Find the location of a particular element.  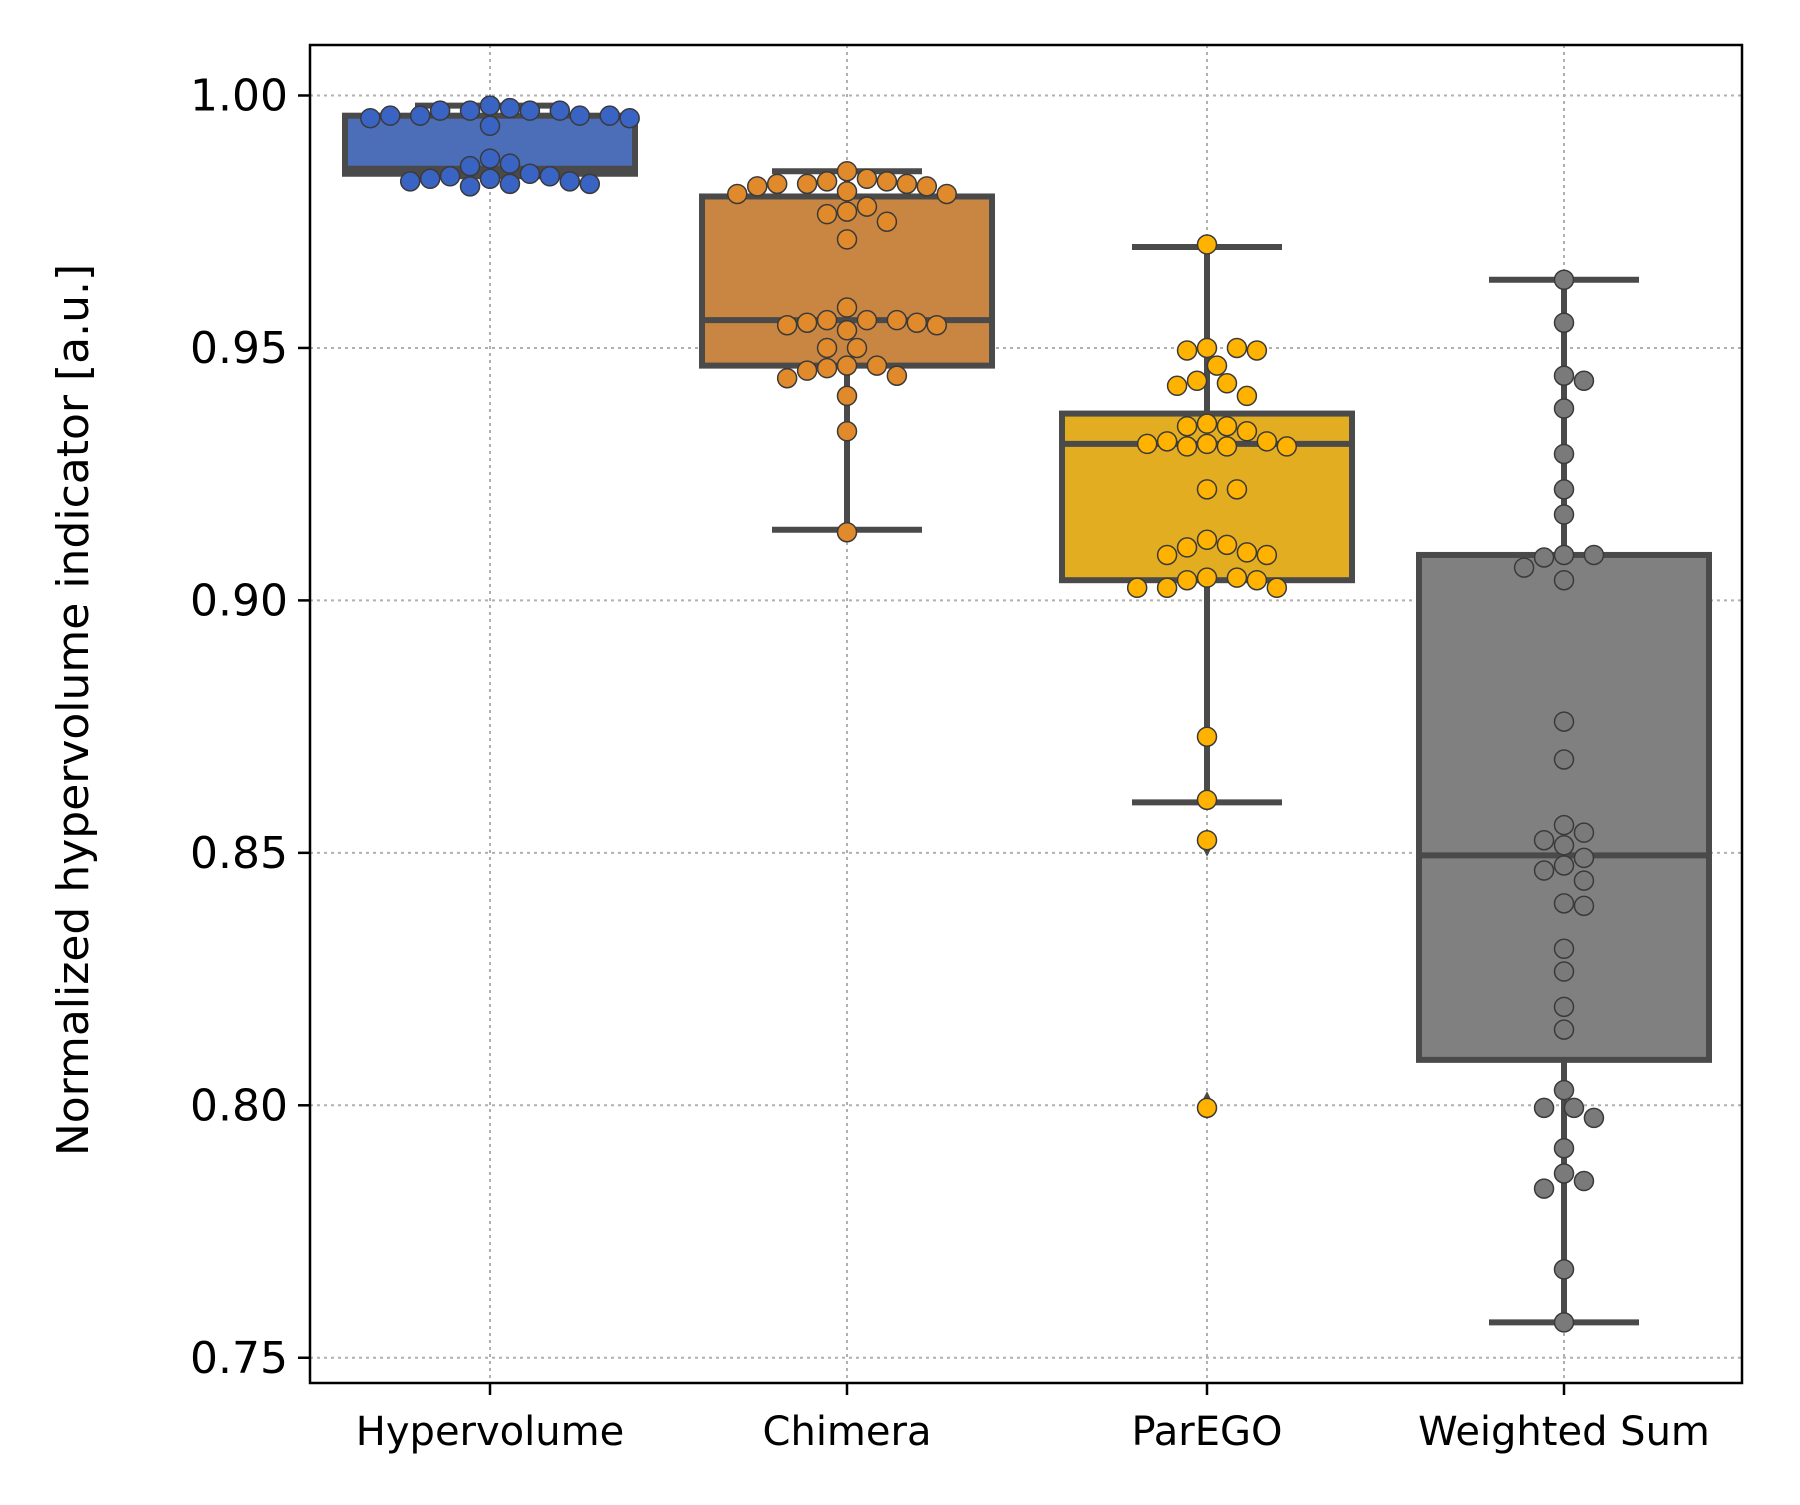

x-tick-label: Hypervolume is located at coordinates (490, 1432).